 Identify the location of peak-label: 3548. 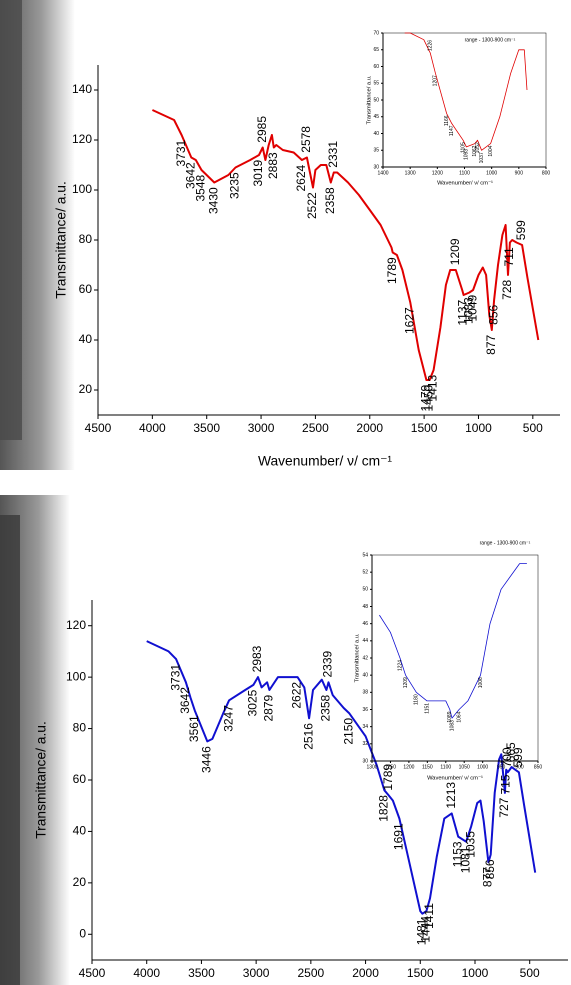
(201, 187).